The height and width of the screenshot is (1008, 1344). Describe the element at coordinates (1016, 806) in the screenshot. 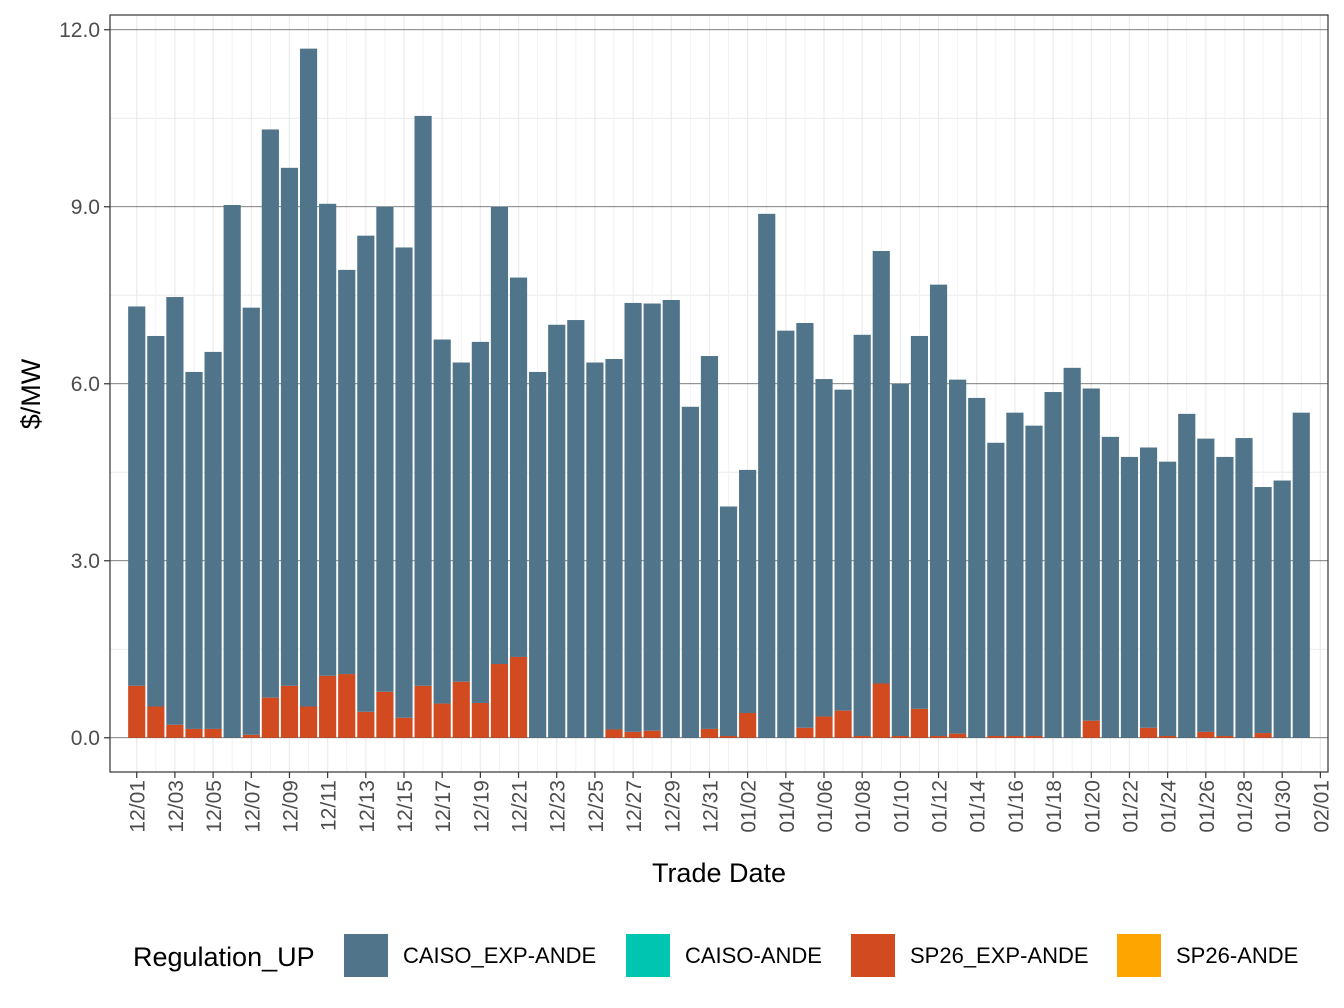

I see `x-tick-label: 01/16` at that location.